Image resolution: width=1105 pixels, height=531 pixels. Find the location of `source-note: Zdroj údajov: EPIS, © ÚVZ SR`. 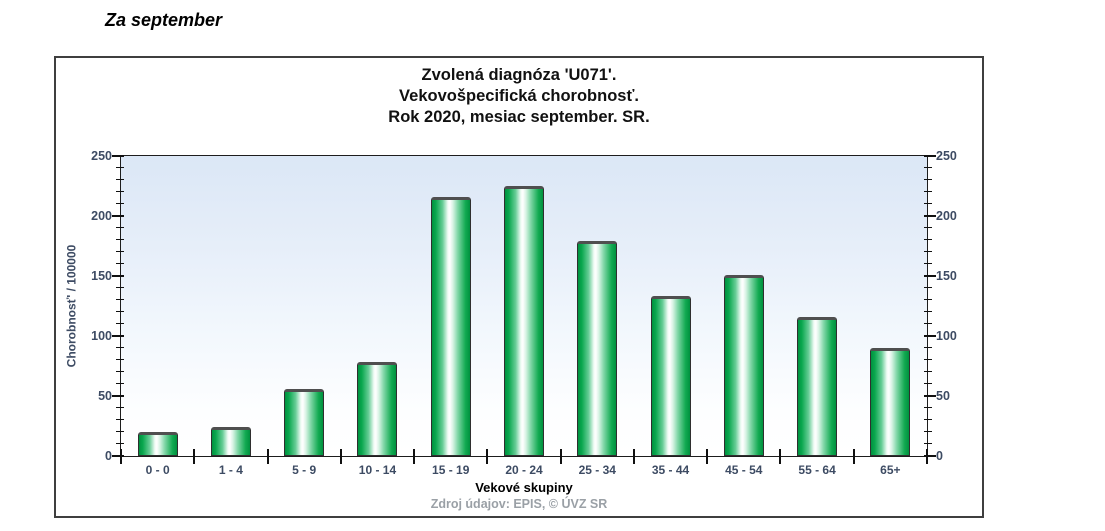

source-note: Zdroj údajov: EPIS, © ÚVZ SR is located at coordinates (519, 504).